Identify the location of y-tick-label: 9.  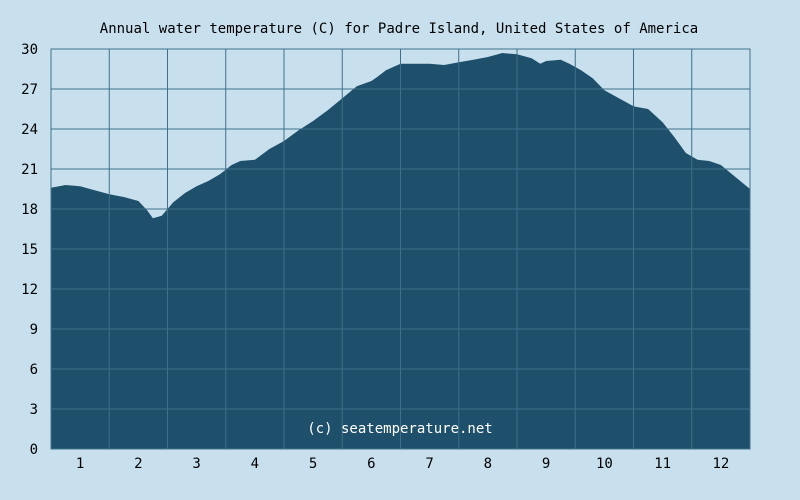
(34, 330).